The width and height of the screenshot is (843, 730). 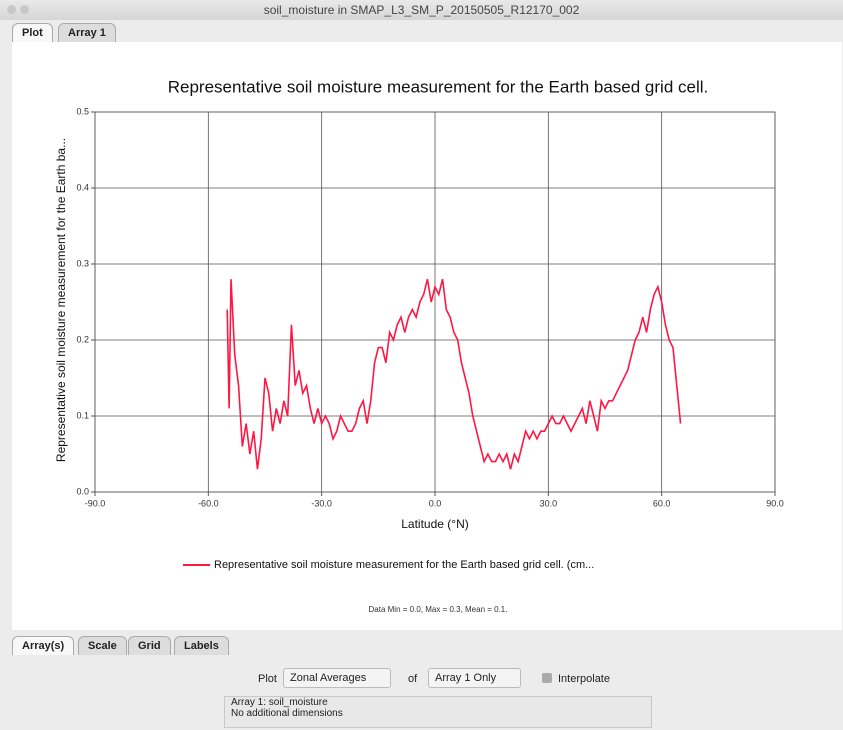 What do you see at coordinates (95, 503) in the screenshot?
I see `x-tick-label: -90.0` at bounding box center [95, 503].